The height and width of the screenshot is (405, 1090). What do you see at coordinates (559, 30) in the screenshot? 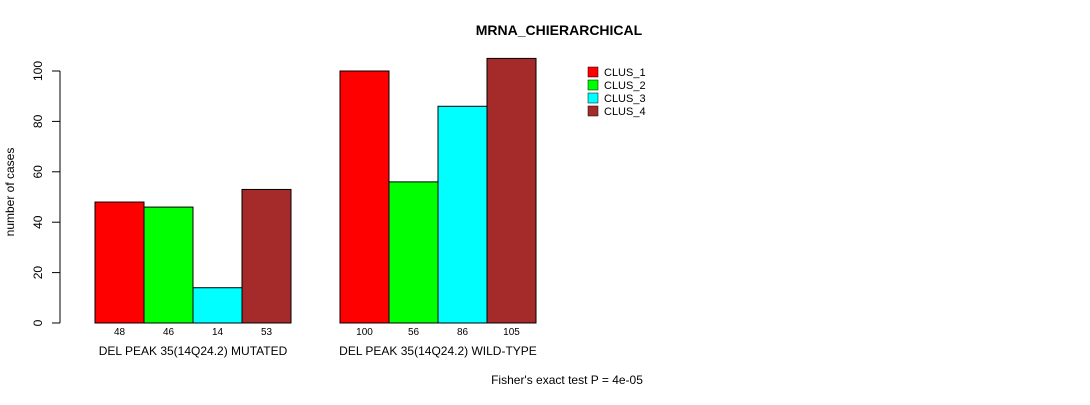
I see `chart-title: MRNA_CHIERARCHICAL` at bounding box center [559, 30].